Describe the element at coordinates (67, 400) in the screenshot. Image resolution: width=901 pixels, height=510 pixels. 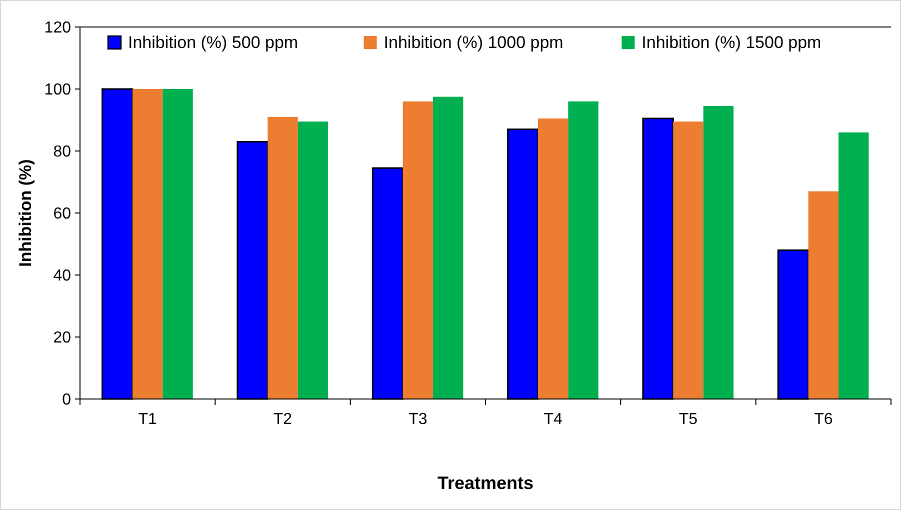
I see `y-tick-label: 0` at that location.